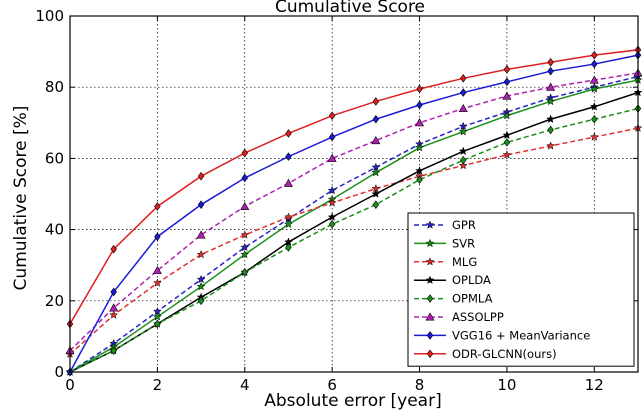 The image size is (642, 410). What do you see at coordinates (70, 385) in the screenshot?
I see `x-tick-label: 0` at bounding box center [70, 385].